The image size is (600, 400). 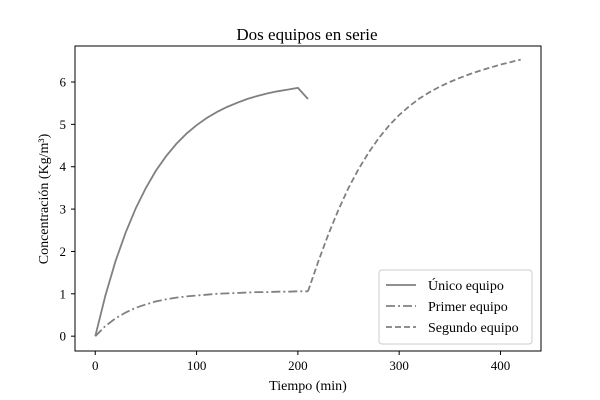 I want to click on y-tick-label: 3, so click(x=63, y=209).